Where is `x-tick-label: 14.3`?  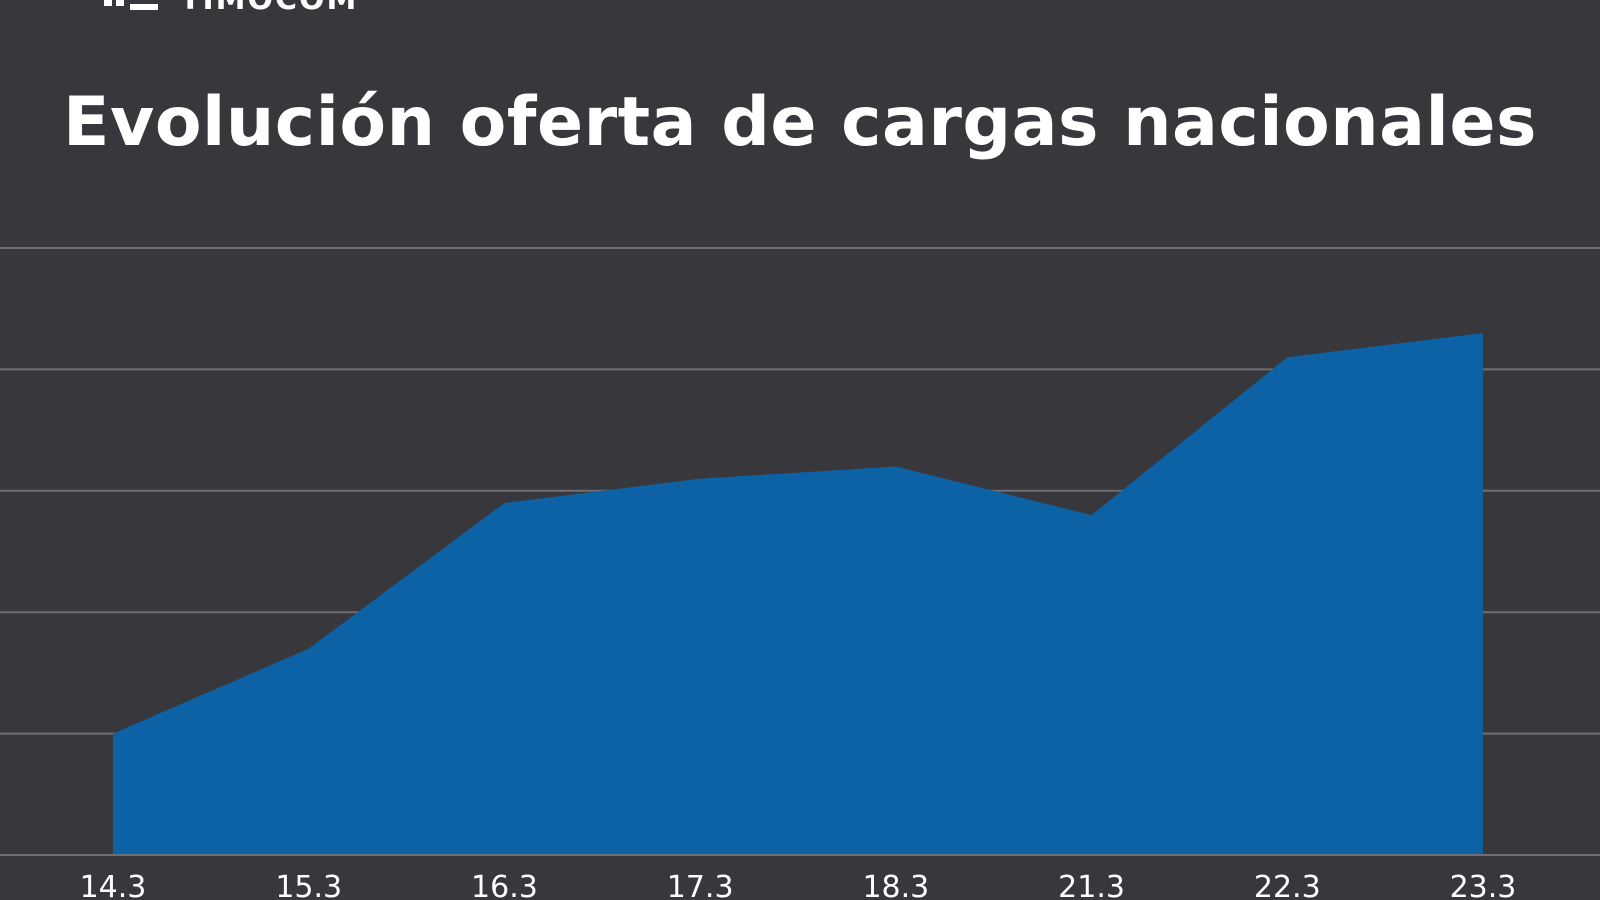 x-tick-label: 14.3 is located at coordinates (113, 885).